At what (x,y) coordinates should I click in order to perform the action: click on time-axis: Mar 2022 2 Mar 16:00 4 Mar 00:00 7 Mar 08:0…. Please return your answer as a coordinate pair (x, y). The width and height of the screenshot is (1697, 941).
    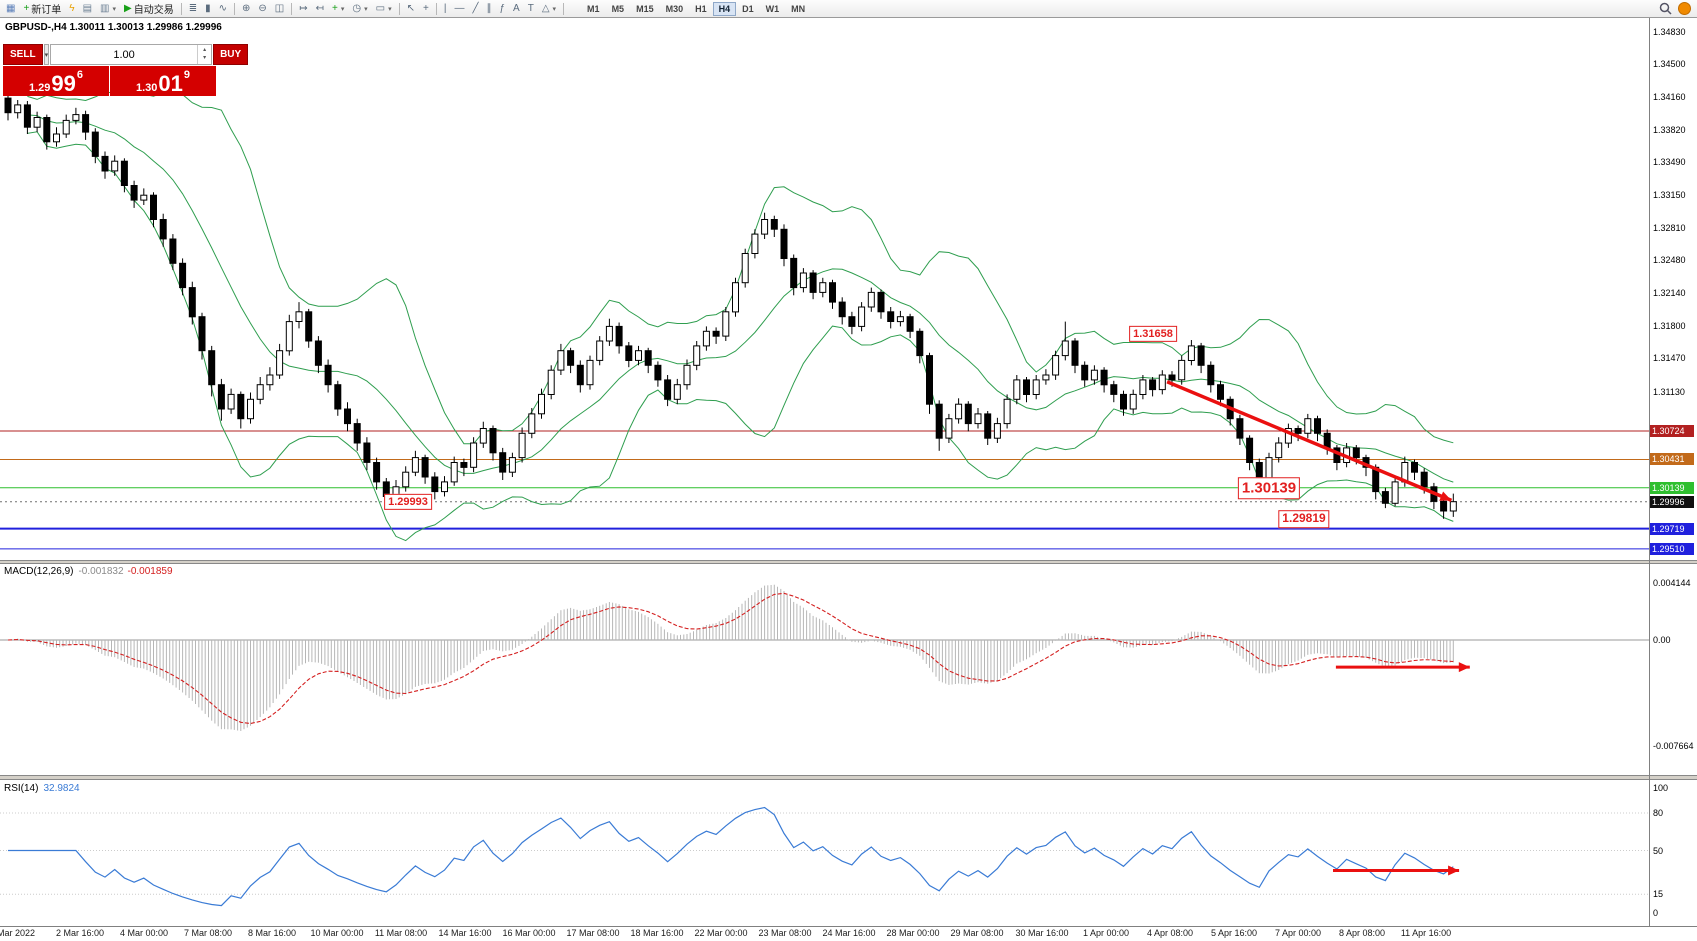
    Looking at the image, I should click on (824, 934).